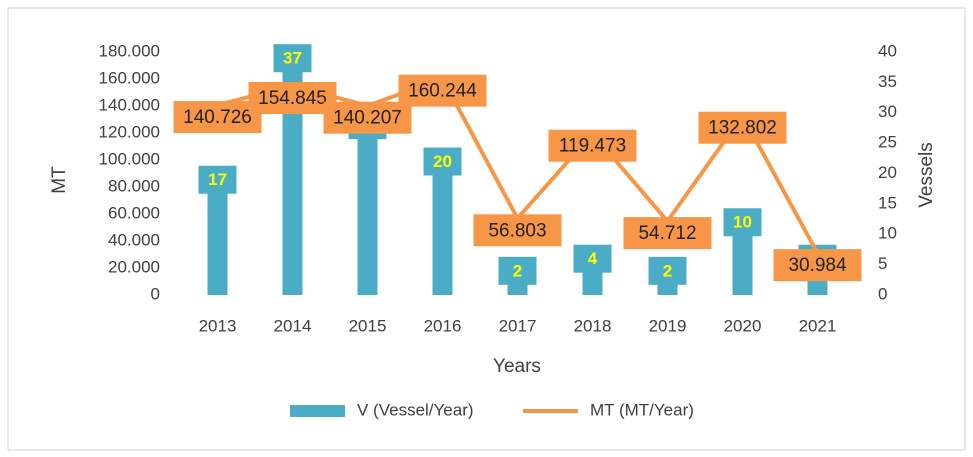 The width and height of the screenshot is (973, 457). What do you see at coordinates (887, 233) in the screenshot?
I see `y2-tick-label: 10` at bounding box center [887, 233].